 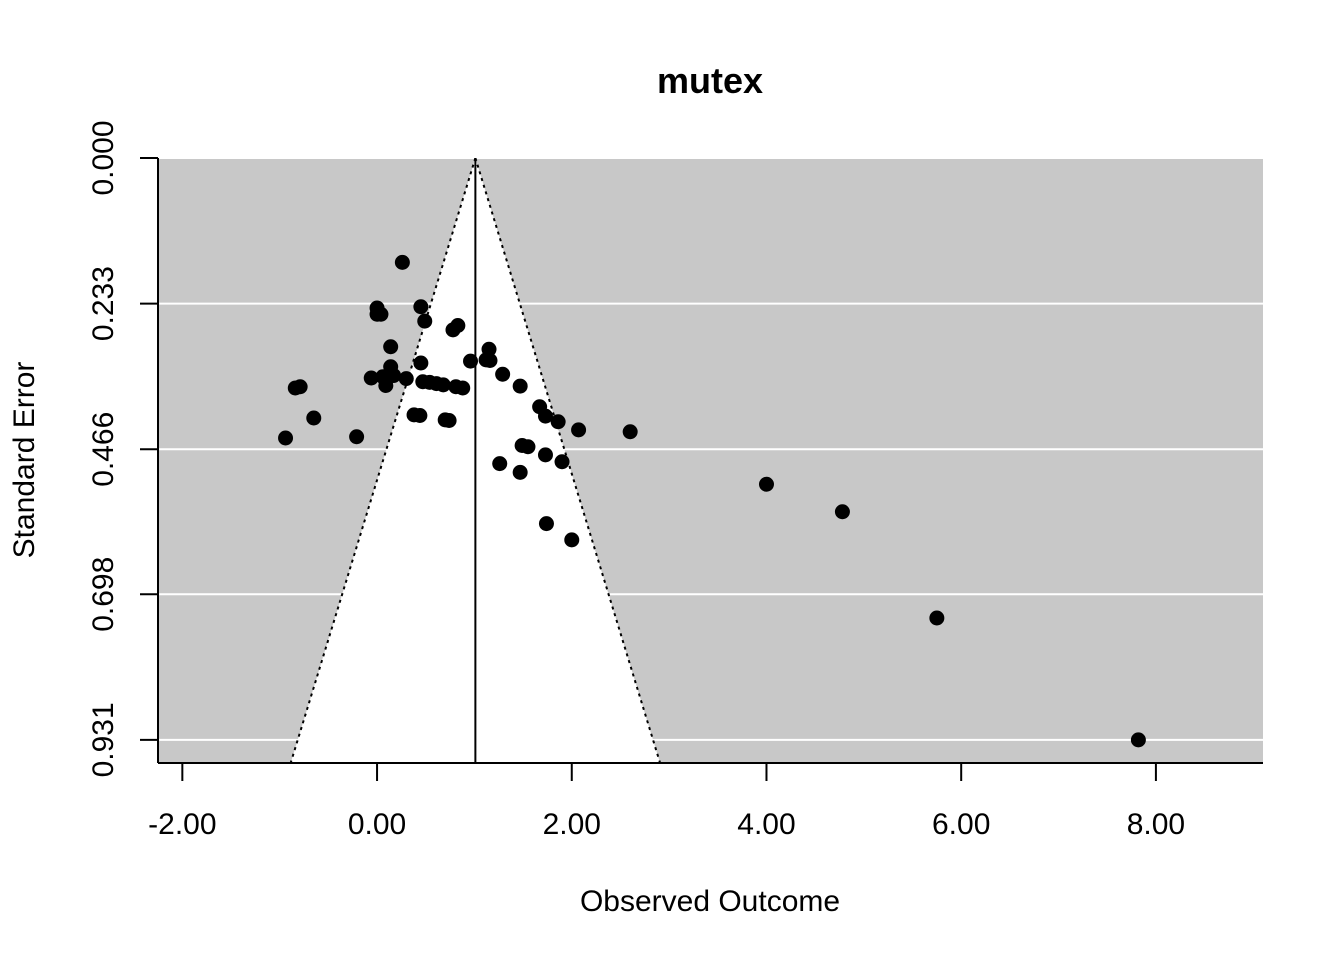 I want to click on y-tick-label-4: 0.931, so click(x=103, y=739).